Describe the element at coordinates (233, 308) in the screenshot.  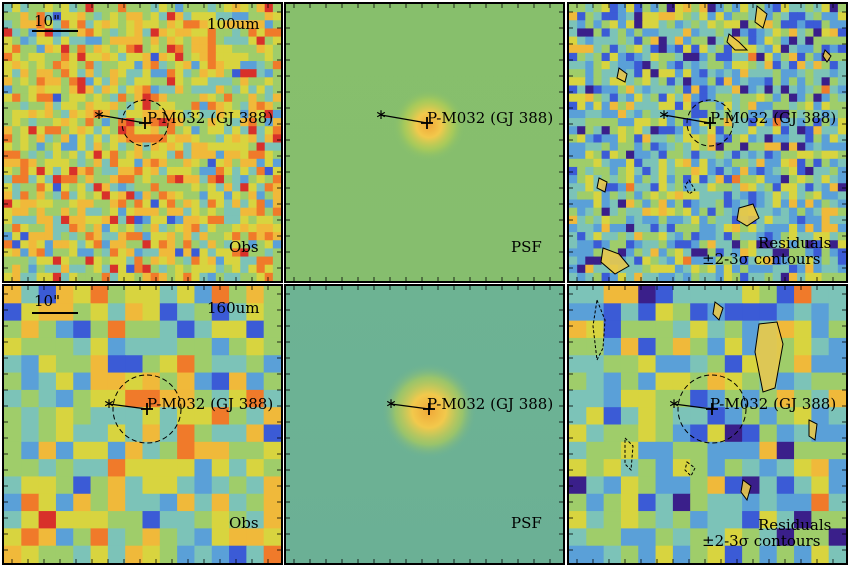
I see `band-label: 160um` at that location.